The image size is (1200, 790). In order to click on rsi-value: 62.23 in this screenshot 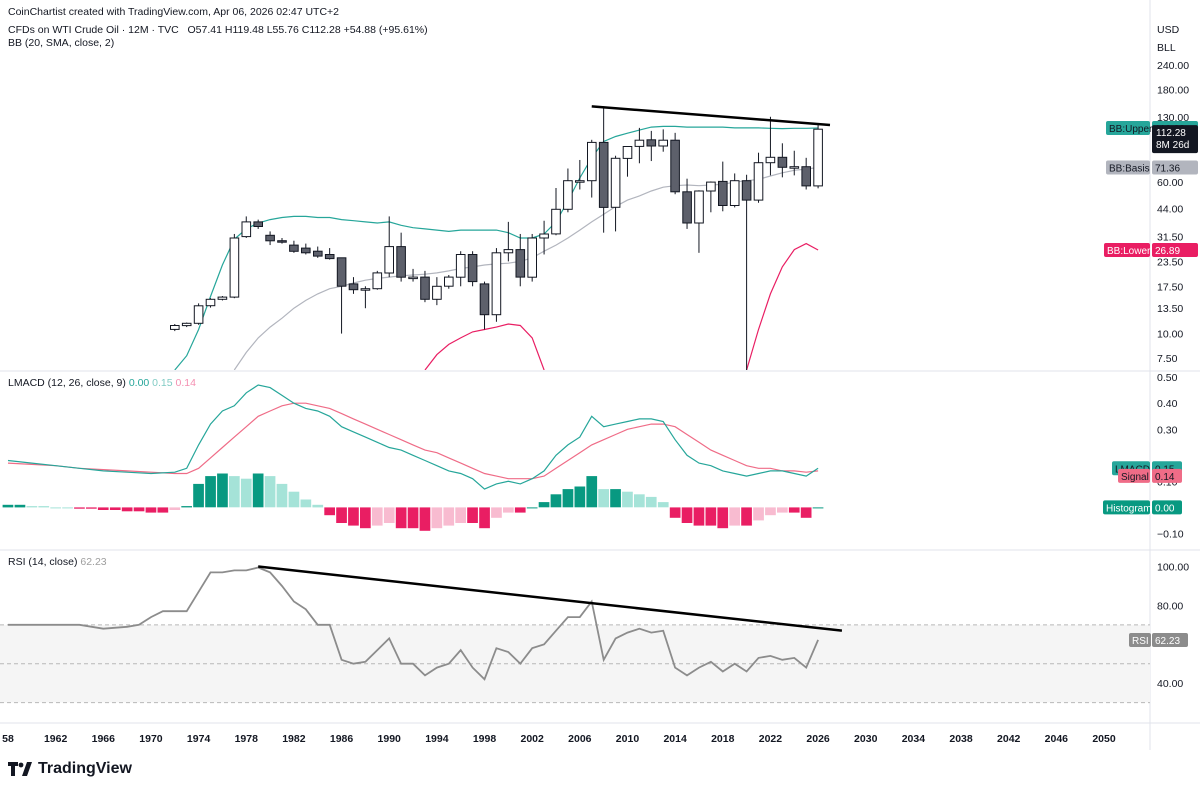, I will do `click(93, 562)`.